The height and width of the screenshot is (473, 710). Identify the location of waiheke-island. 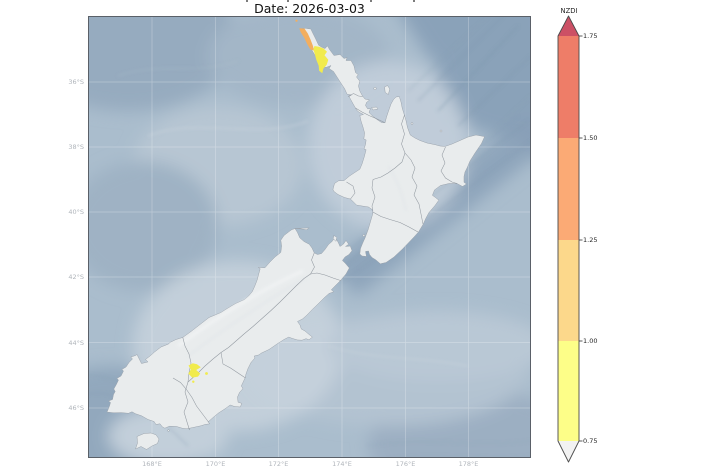
(375, 108).